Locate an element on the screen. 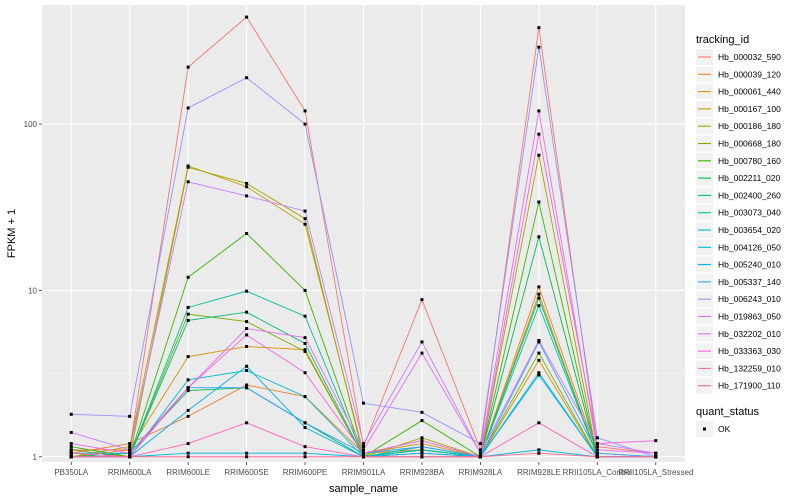 The height and width of the screenshot is (500, 800). y-tick-label: 1 is located at coordinates (35, 457).